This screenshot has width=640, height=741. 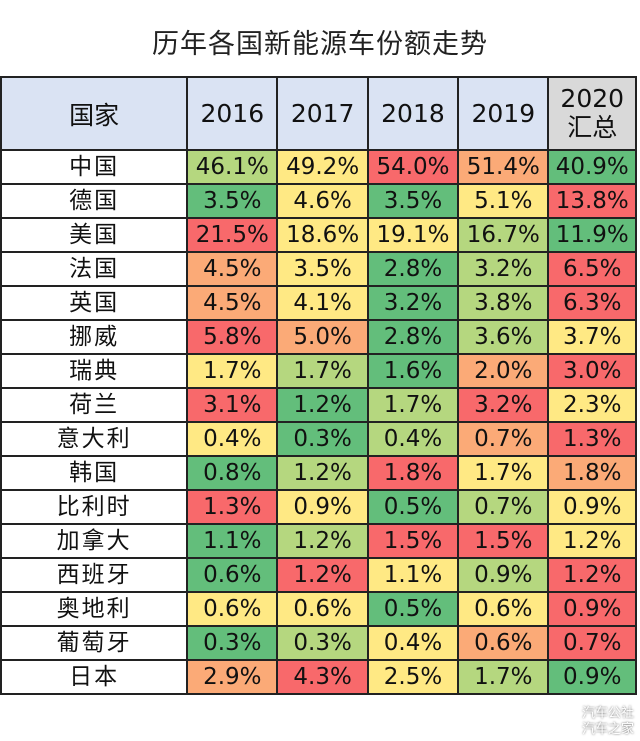 What do you see at coordinates (413, 609) in the screenshot?
I see `value-cell: 0.5%` at bounding box center [413, 609].